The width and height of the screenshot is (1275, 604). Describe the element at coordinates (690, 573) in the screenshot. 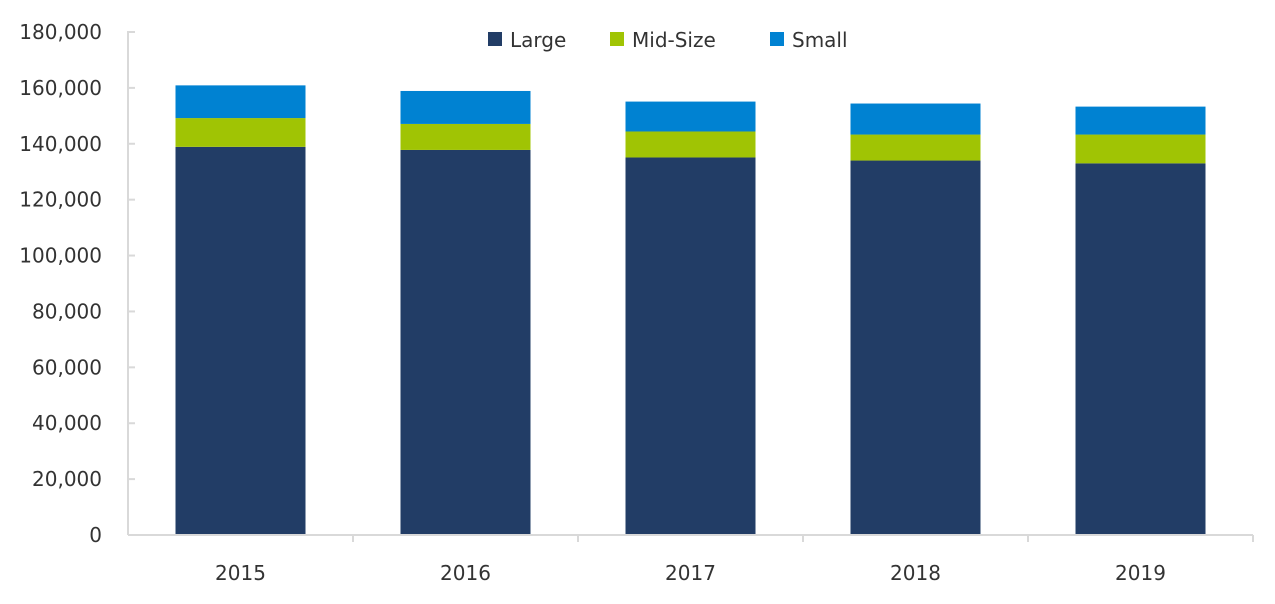

I see `x-tick-label: 2017` at that location.